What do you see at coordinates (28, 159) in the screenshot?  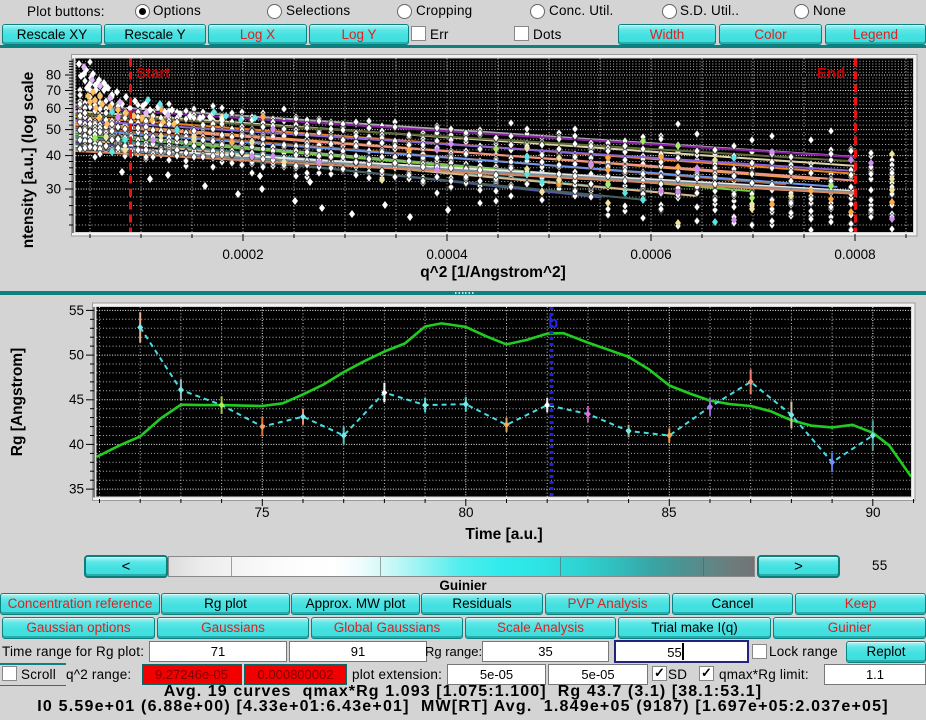 I see `svg-text: ntensity [a.u.] (log scale` at bounding box center [28, 159].